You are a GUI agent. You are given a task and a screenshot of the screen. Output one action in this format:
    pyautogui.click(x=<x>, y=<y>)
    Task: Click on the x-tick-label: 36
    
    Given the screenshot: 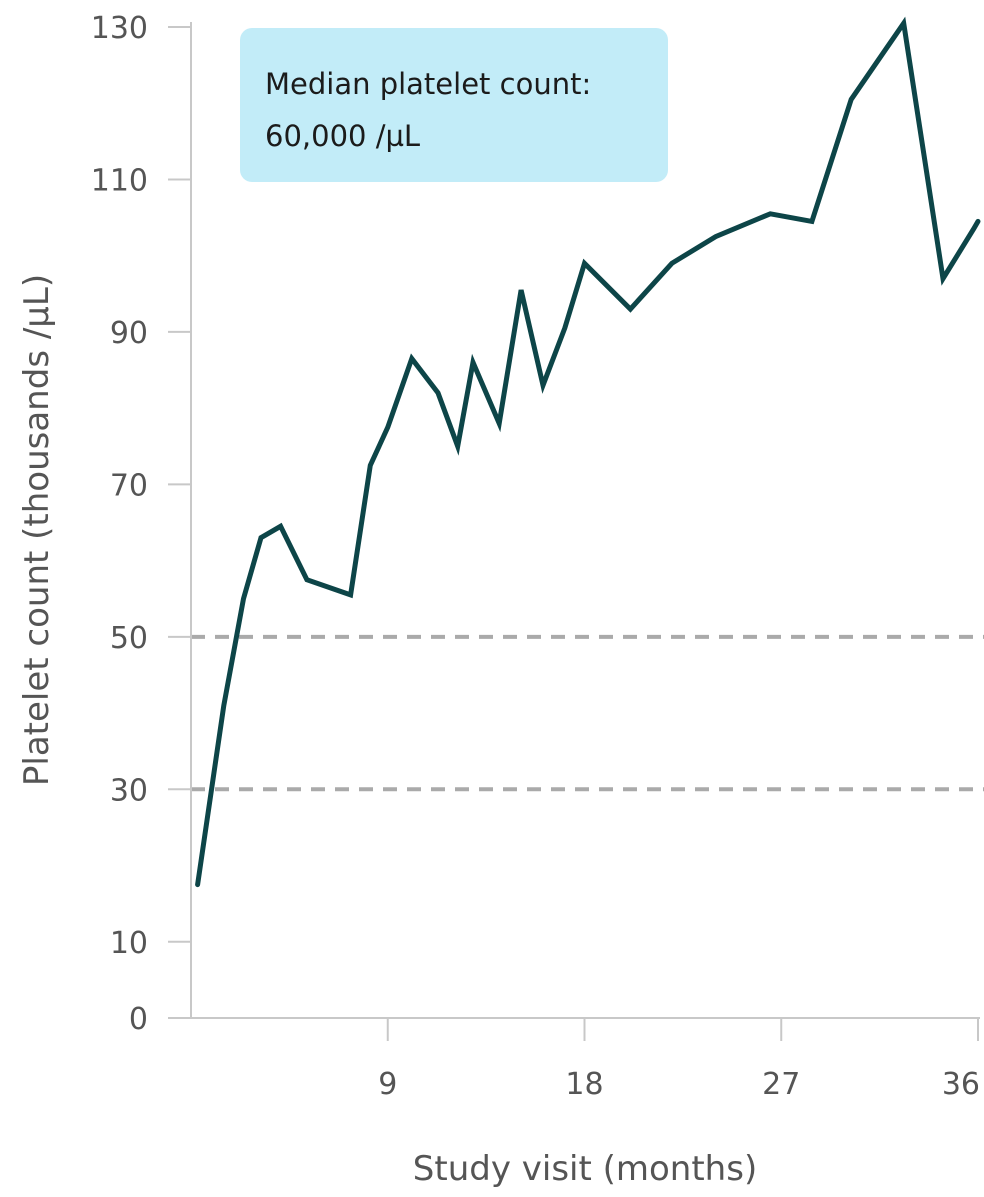 What is the action you would take?
    pyautogui.click(x=961, y=1084)
    